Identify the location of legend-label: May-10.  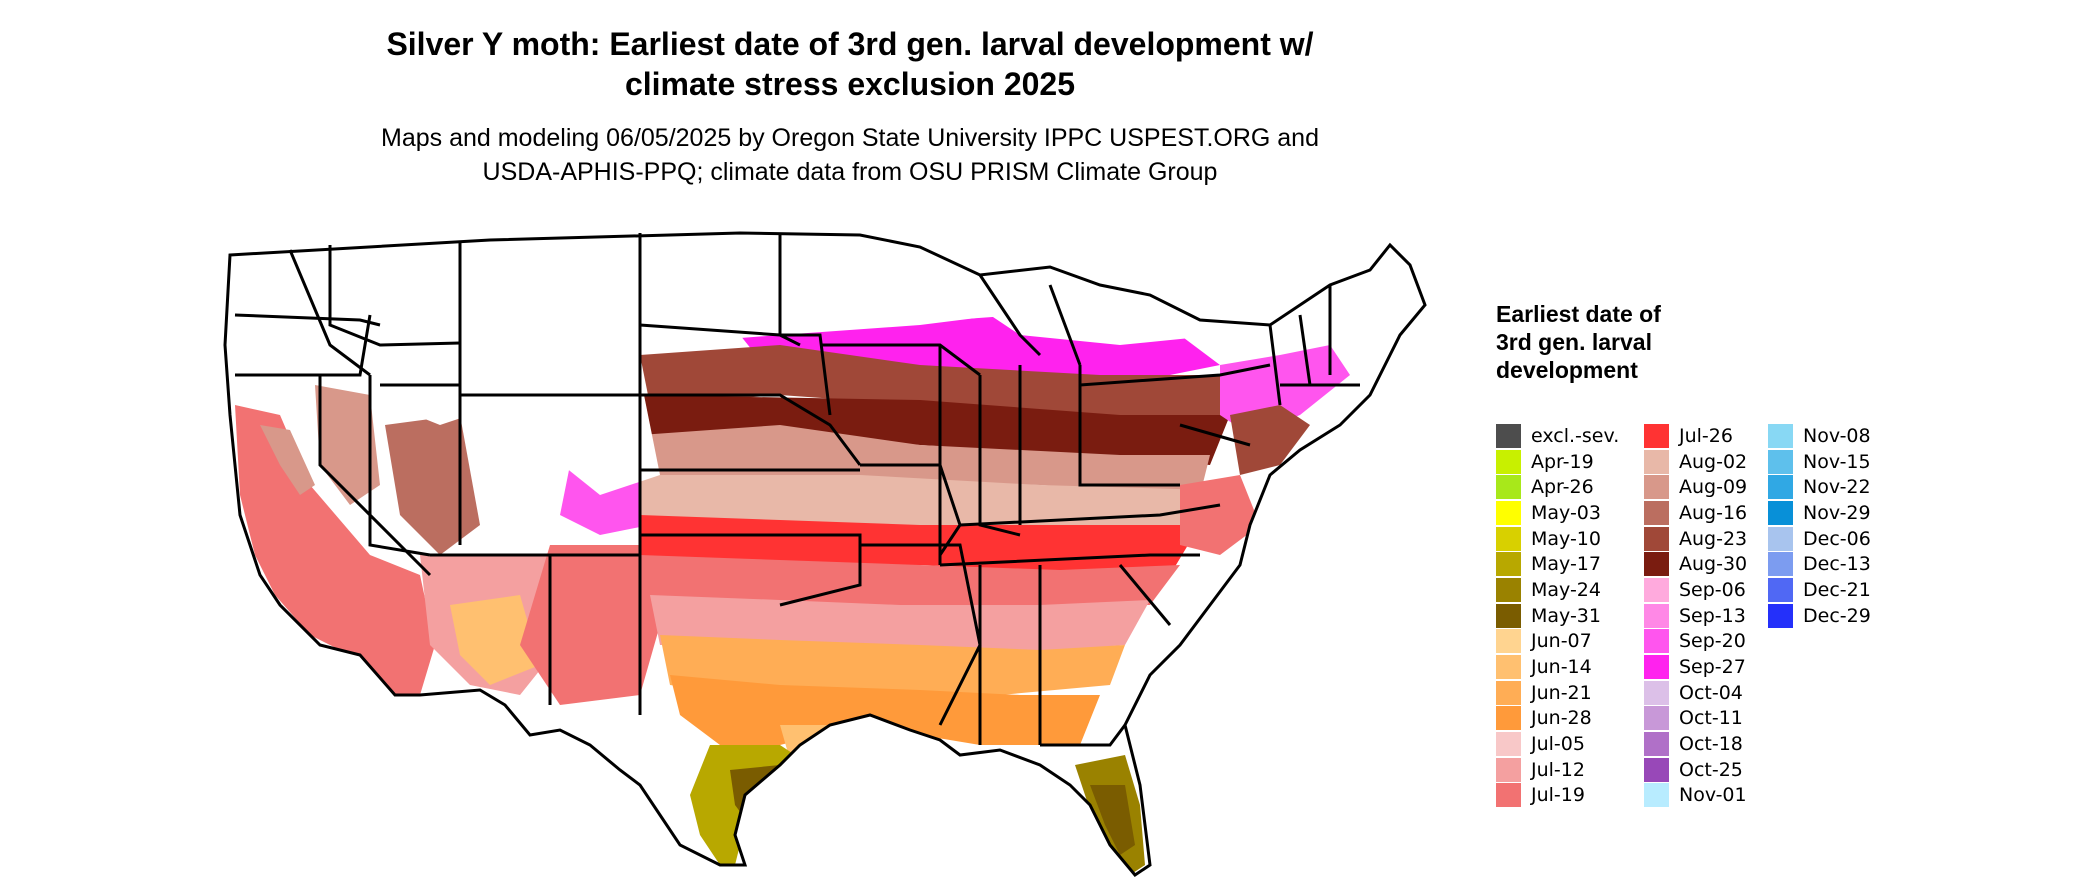
(1566, 538).